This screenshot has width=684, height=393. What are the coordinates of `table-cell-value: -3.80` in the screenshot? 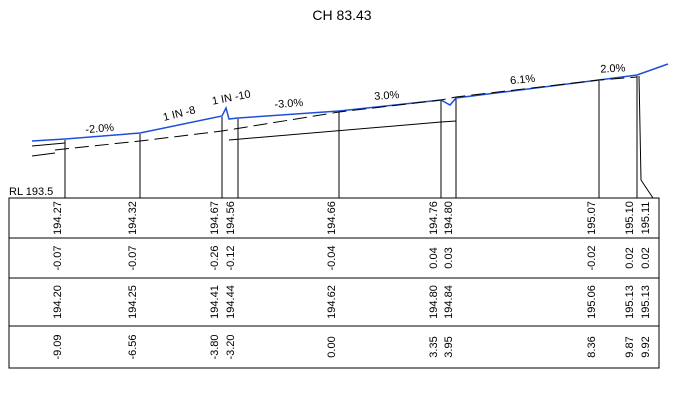 It's located at (215, 346).